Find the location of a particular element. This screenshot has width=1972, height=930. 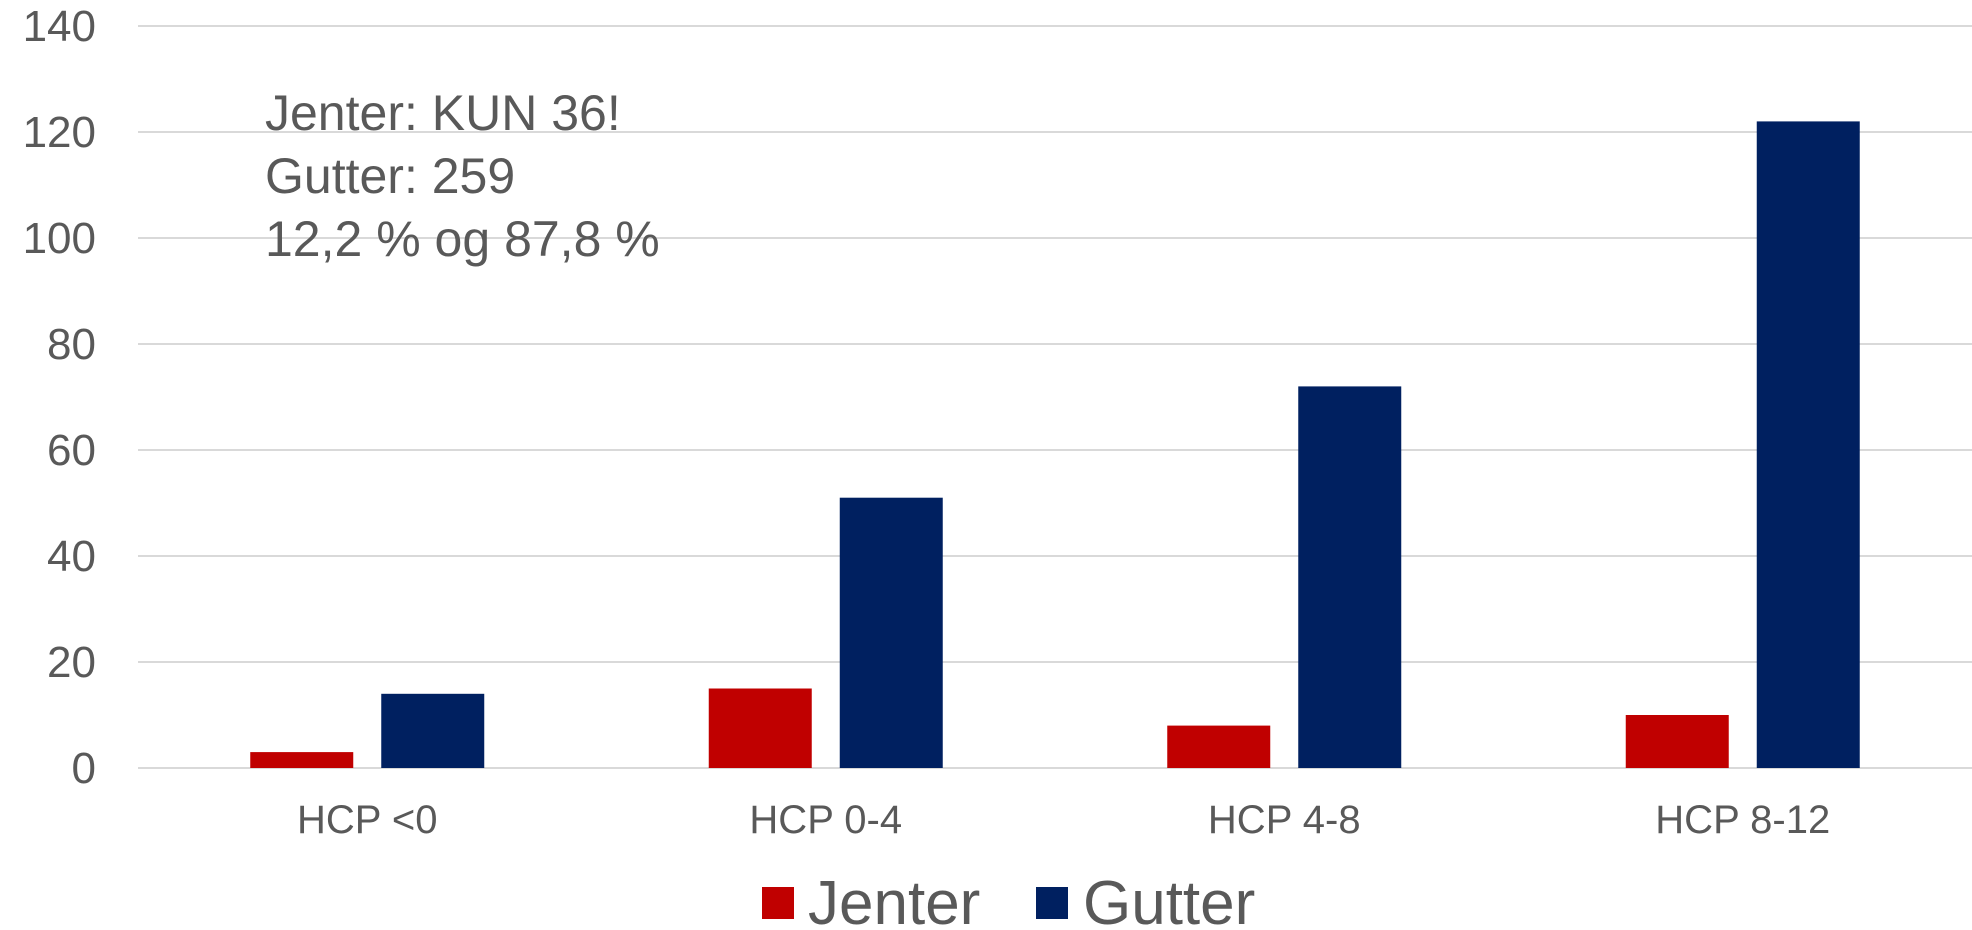

y-tick-label: 80 is located at coordinates (71, 344).